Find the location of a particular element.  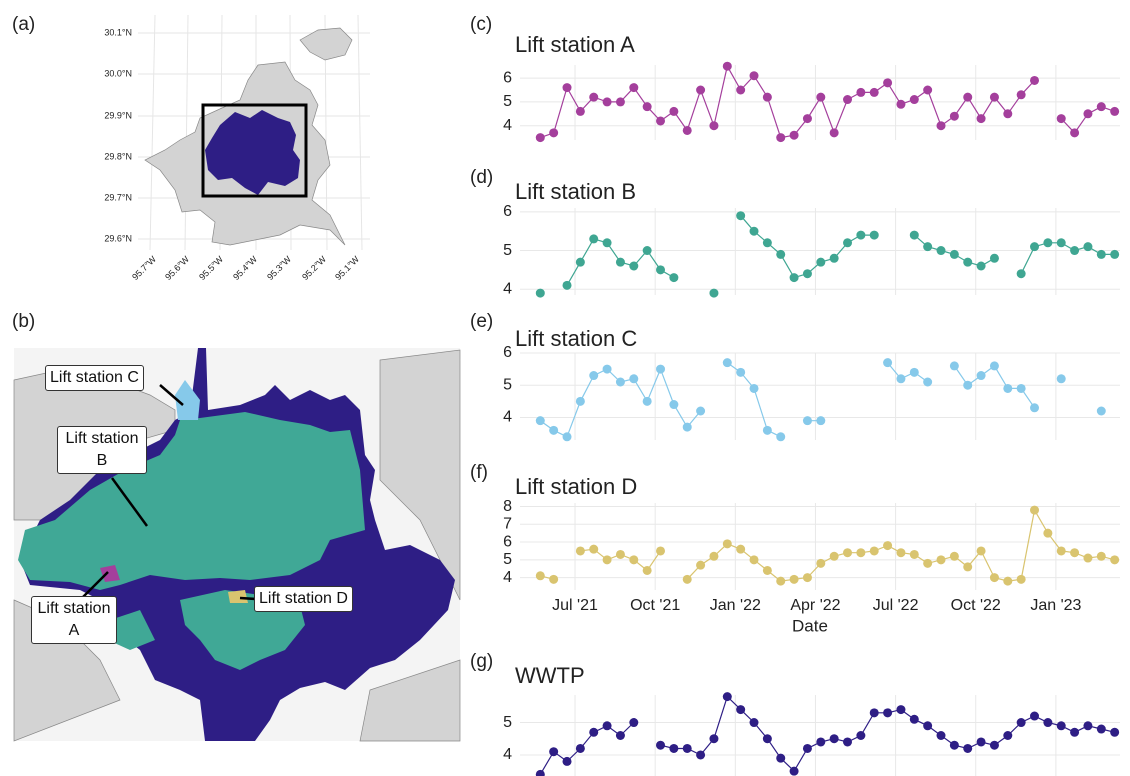

lat-label: 30.1°N is located at coordinates (118, 32).